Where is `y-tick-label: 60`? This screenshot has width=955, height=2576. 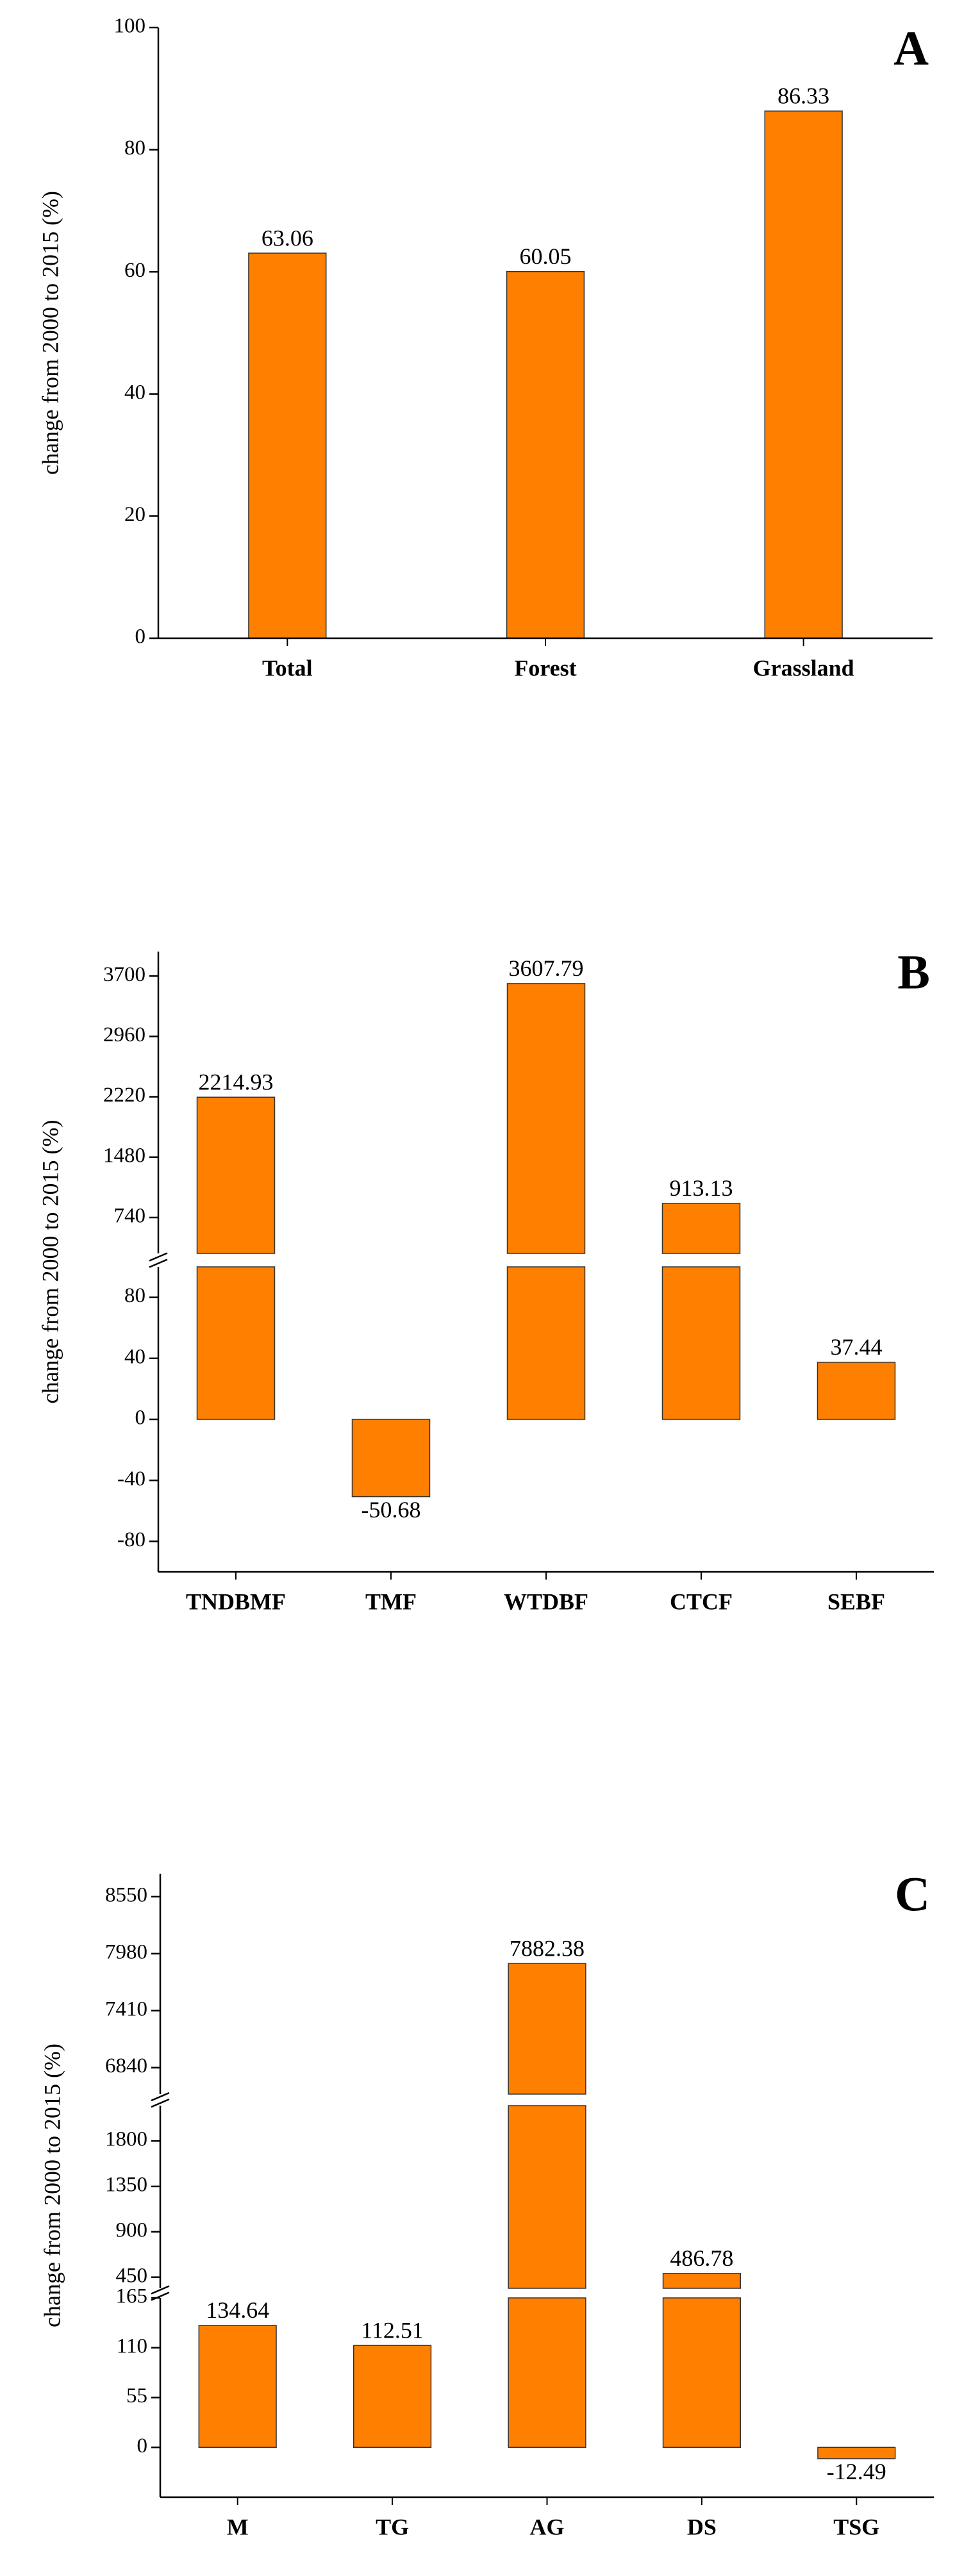
y-tick-label: 60 is located at coordinates (134, 270).